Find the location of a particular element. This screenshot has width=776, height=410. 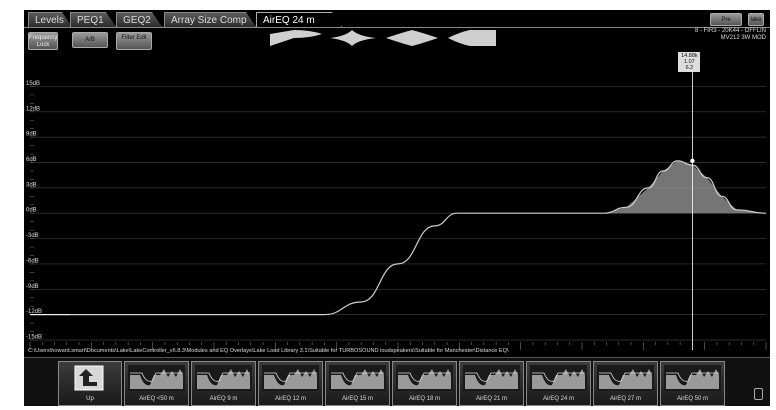

bell-filter-icon is located at coordinates (353, 38).